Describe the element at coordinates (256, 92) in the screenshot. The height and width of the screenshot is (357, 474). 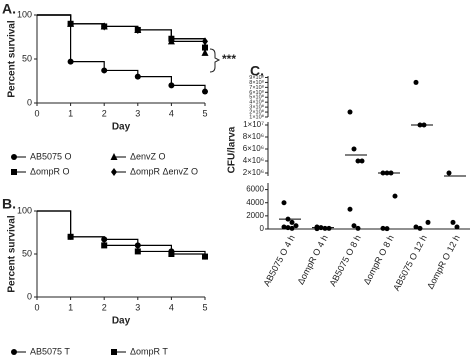
I see `y-tick-label: 6×10⁸` at that location.